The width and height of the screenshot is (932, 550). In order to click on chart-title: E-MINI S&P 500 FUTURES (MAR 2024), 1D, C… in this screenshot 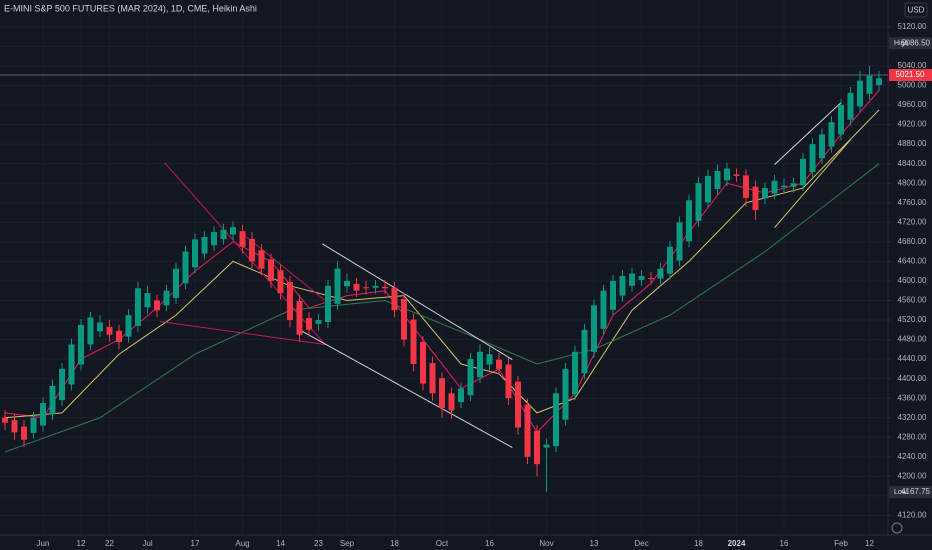, I will do `click(130, 8)`.